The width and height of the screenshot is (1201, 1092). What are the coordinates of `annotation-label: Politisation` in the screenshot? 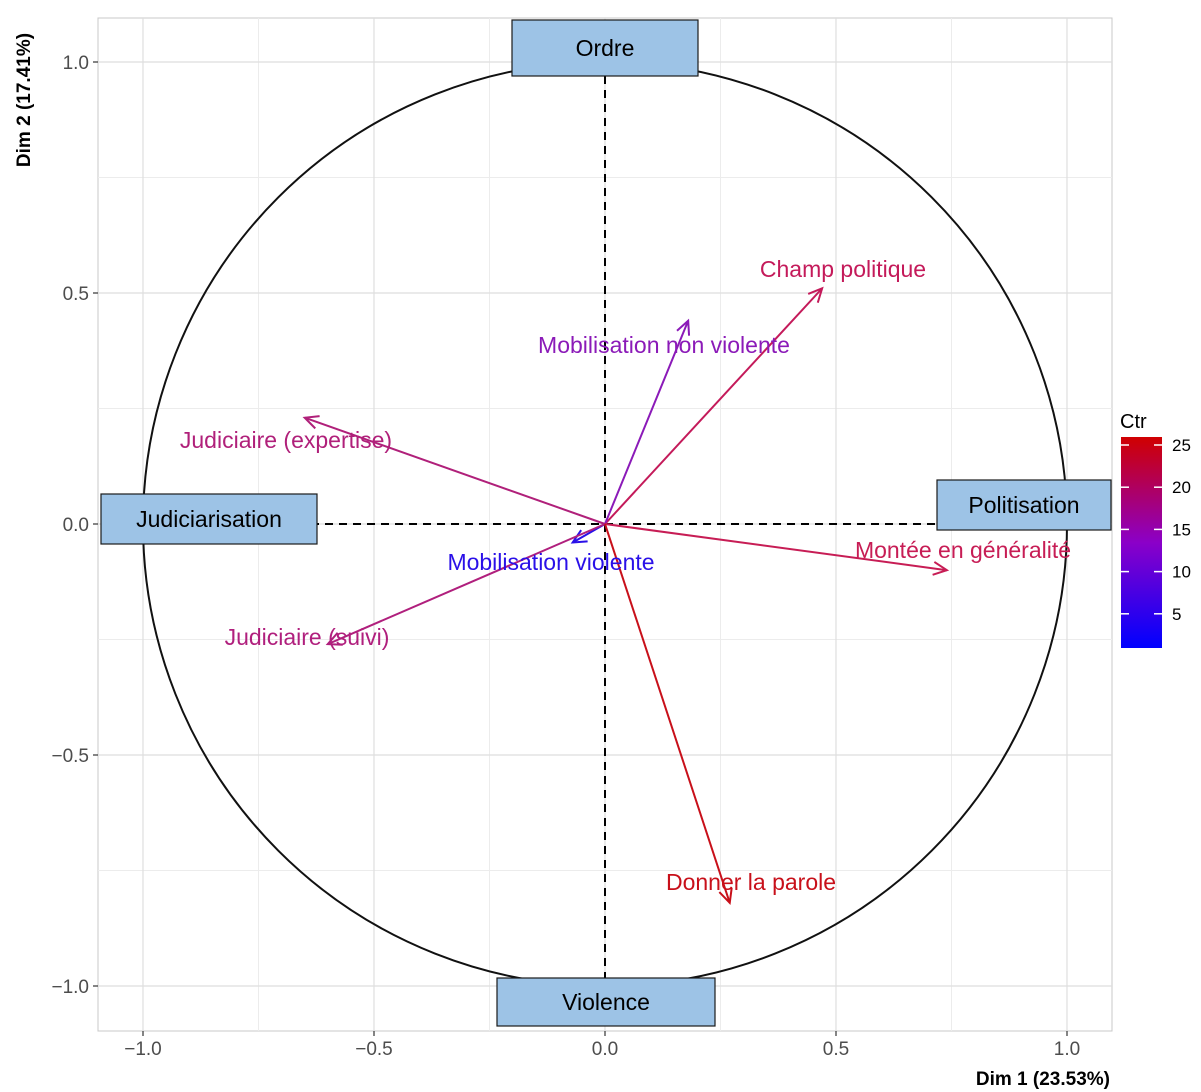 It's located at (1023, 505).